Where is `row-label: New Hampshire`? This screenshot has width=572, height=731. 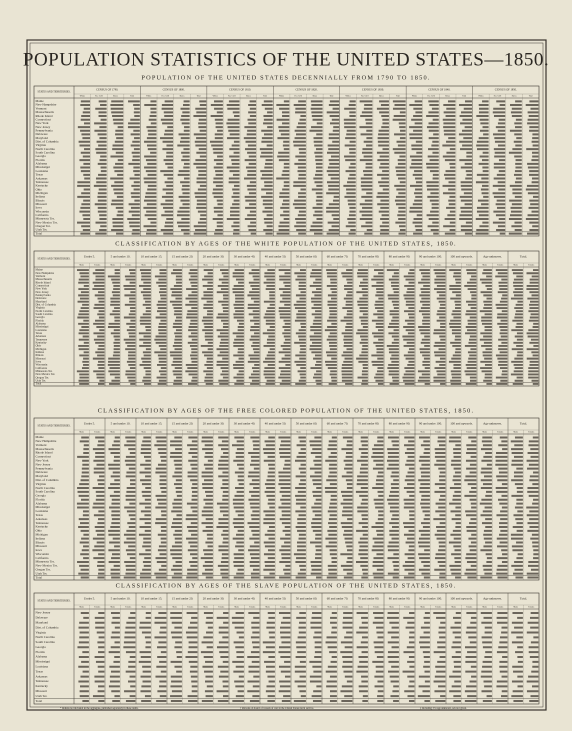 row-label: New Hampshire is located at coordinates (45, 273).